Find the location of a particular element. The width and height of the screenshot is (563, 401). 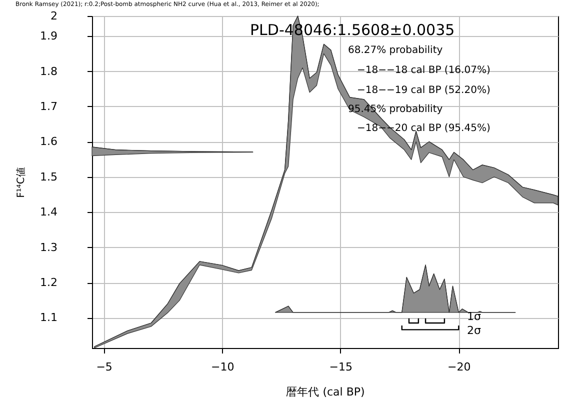

y-tick-label: 1.5 is located at coordinates (49, 177).